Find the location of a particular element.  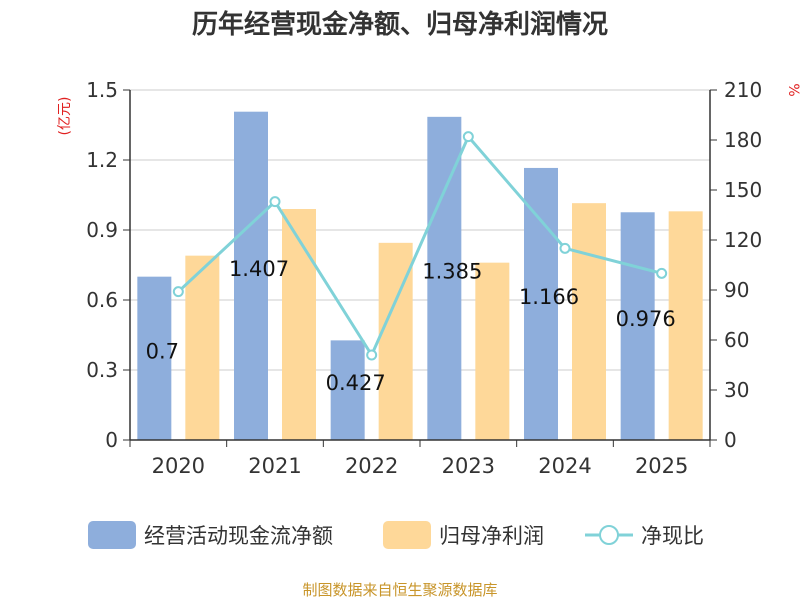

left-axis-ticks: 0 0.3 0.6 0.9 1.2 1.5 is located at coordinates (108, 265).